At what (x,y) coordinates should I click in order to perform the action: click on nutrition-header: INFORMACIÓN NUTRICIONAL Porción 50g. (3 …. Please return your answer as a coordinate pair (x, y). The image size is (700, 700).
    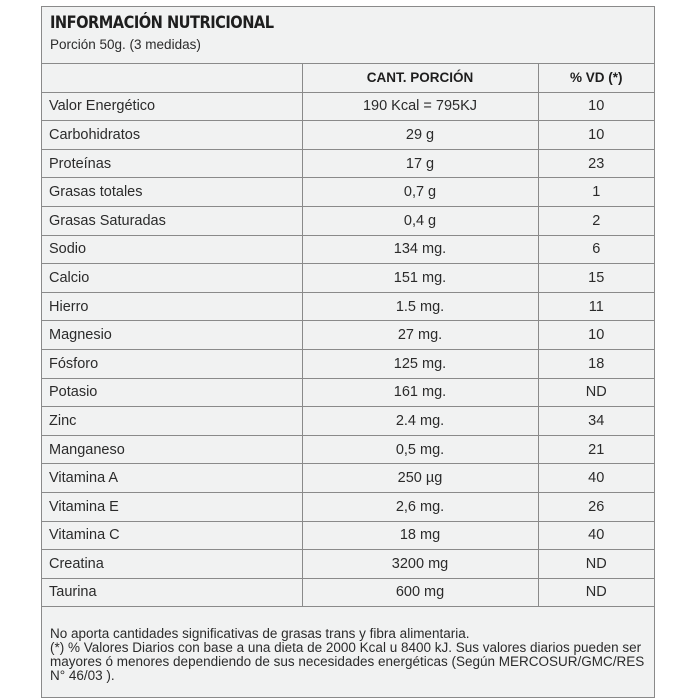
    Looking at the image, I should click on (348, 35).